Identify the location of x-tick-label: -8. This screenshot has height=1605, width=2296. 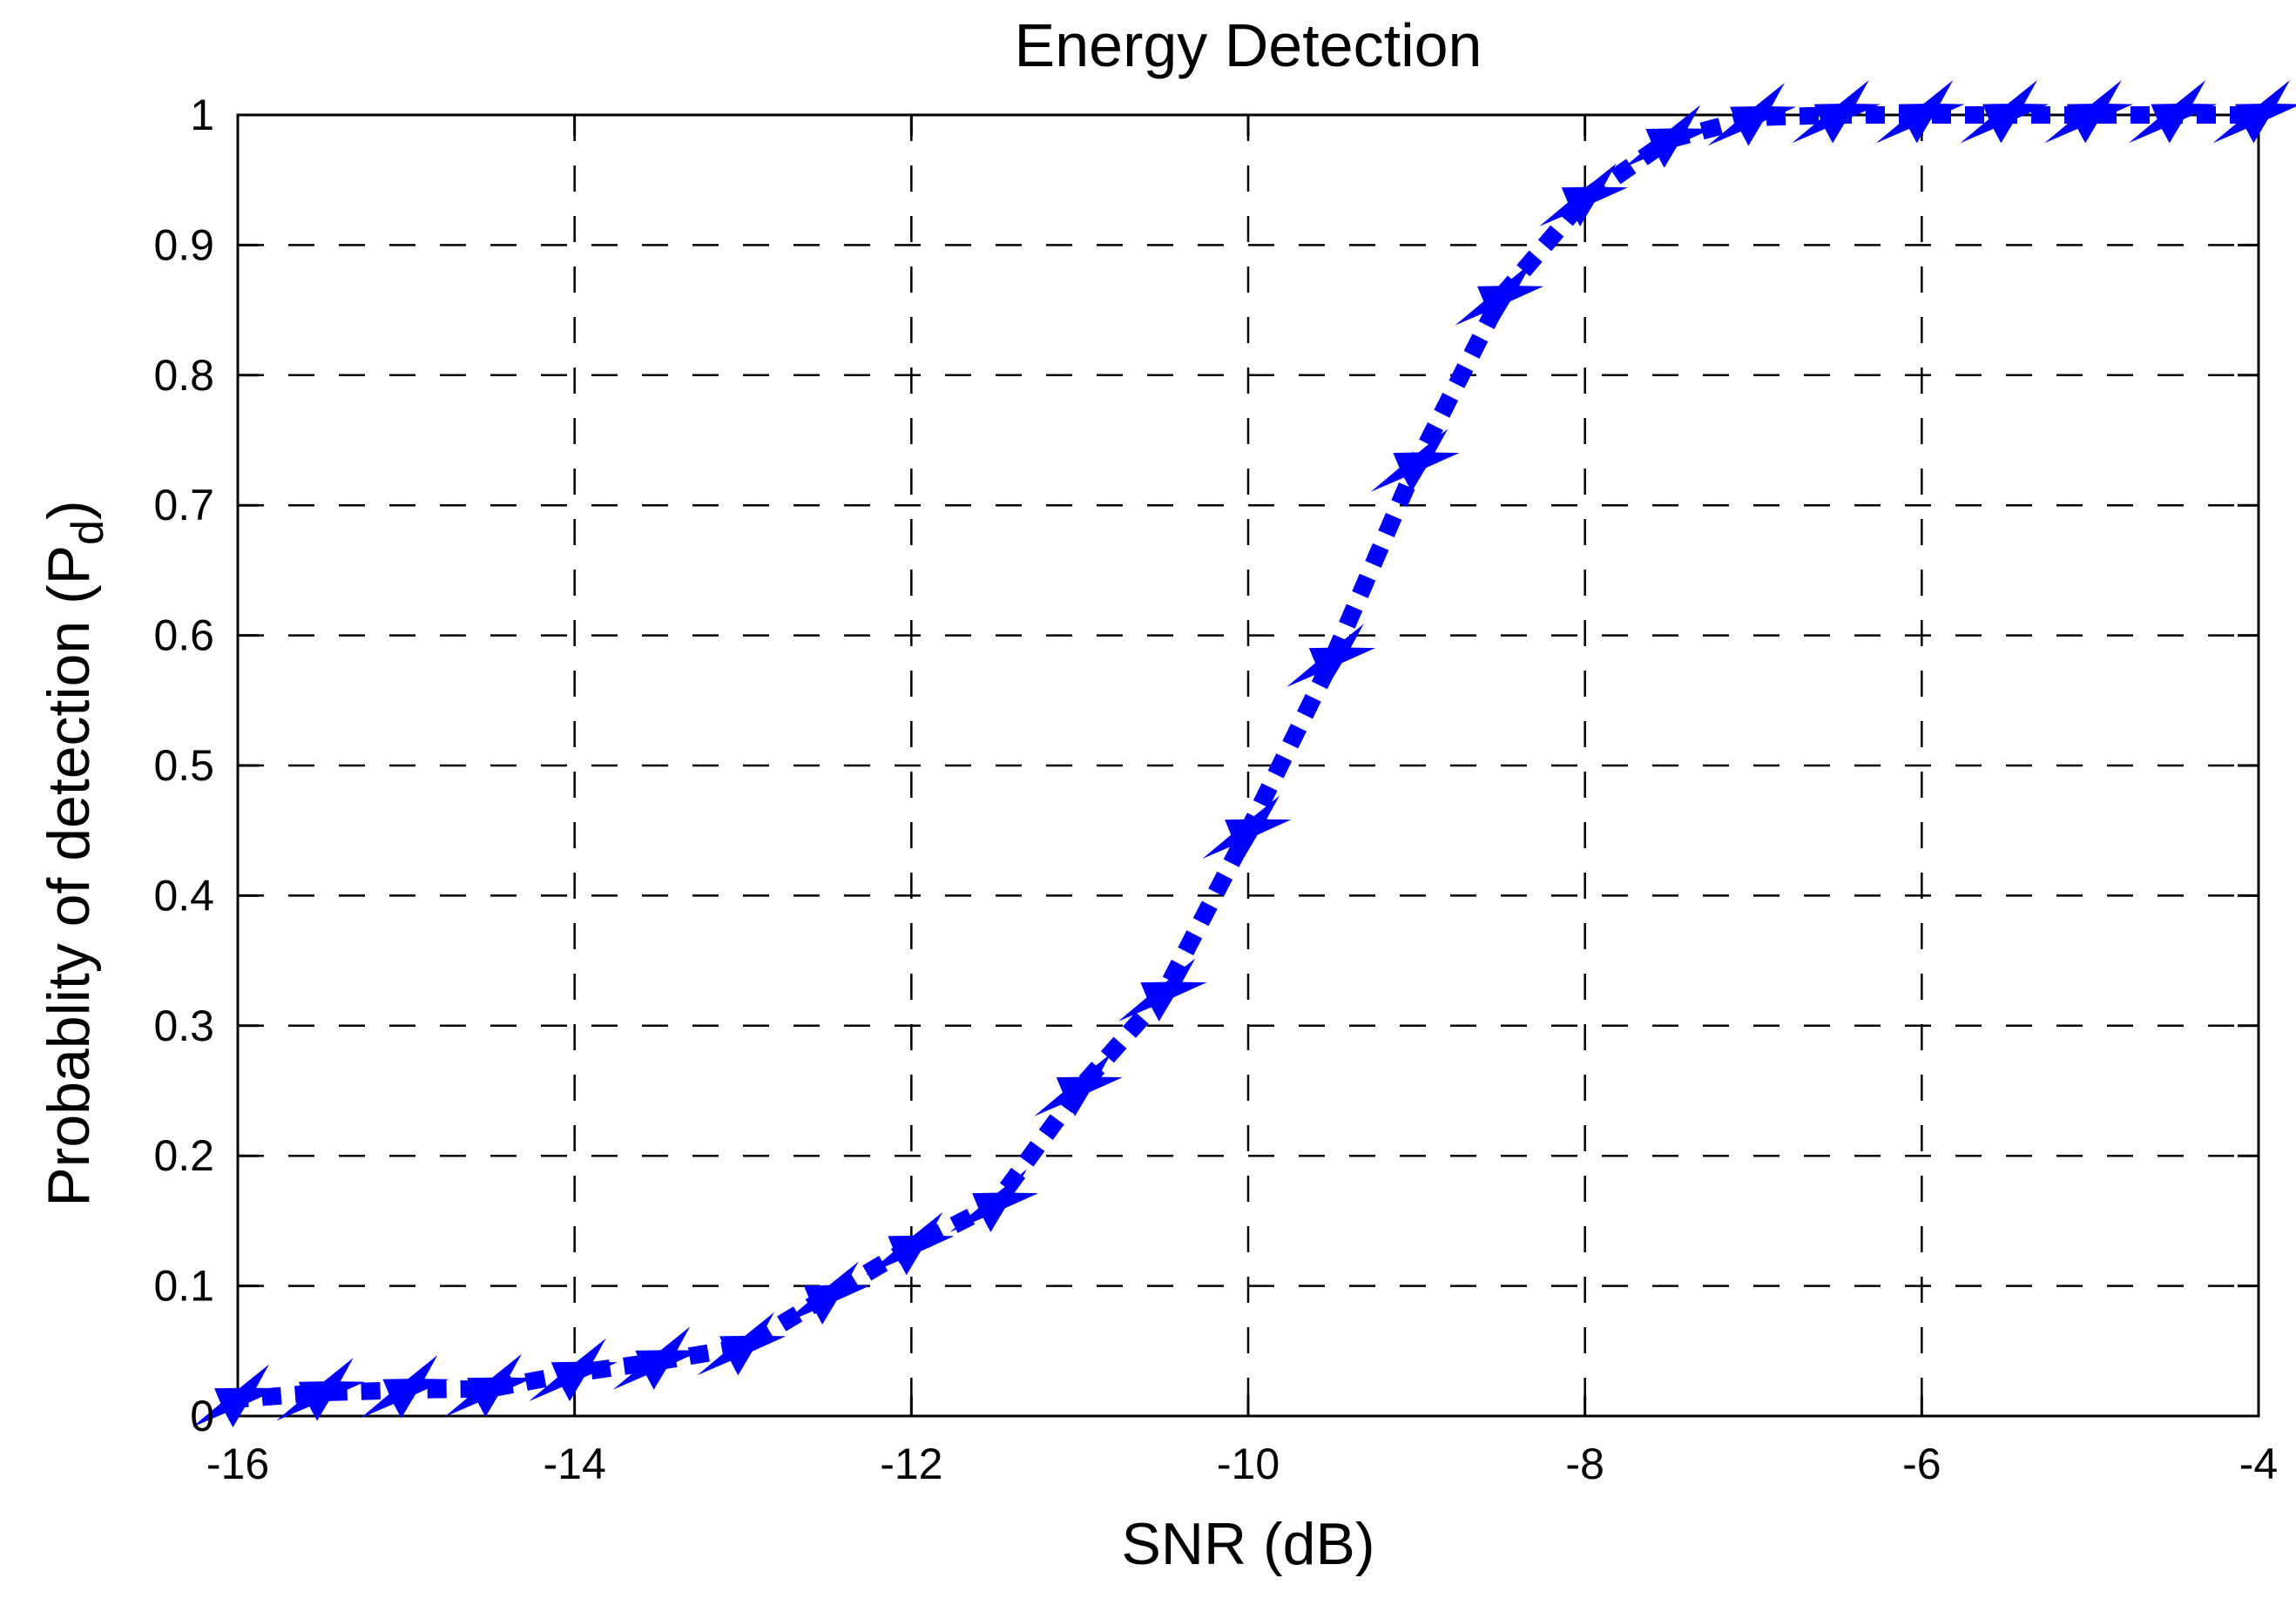
(1584, 1464).